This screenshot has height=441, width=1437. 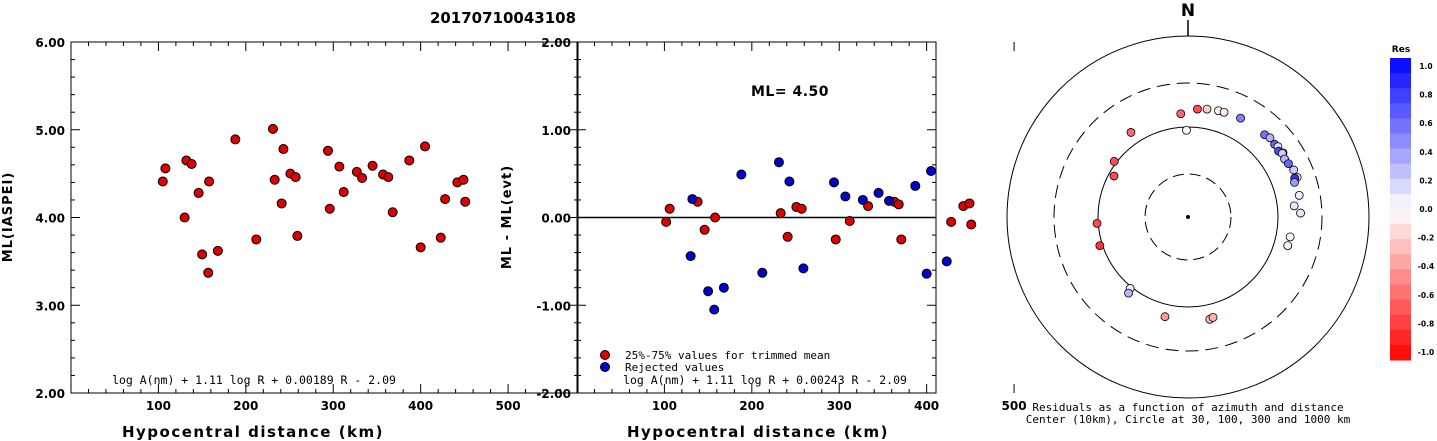 What do you see at coordinates (1425, 66) in the screenshot?
I see `colorbar-tick-label: 1.0` at bounding box center [1425, 66].